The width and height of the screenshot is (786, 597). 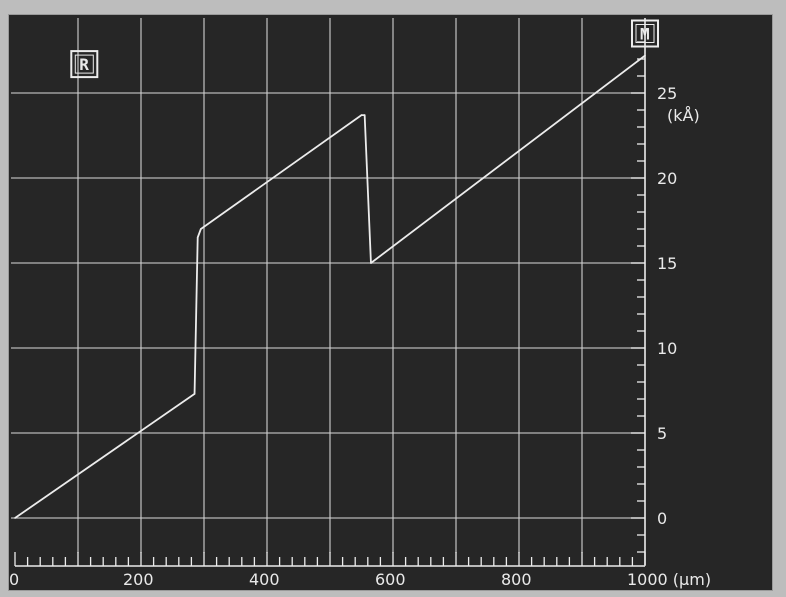 What do you see at coordinates (138, 579) in the screenshot?
I see `x-tick-label: 200` at bounding box center [138, 579].